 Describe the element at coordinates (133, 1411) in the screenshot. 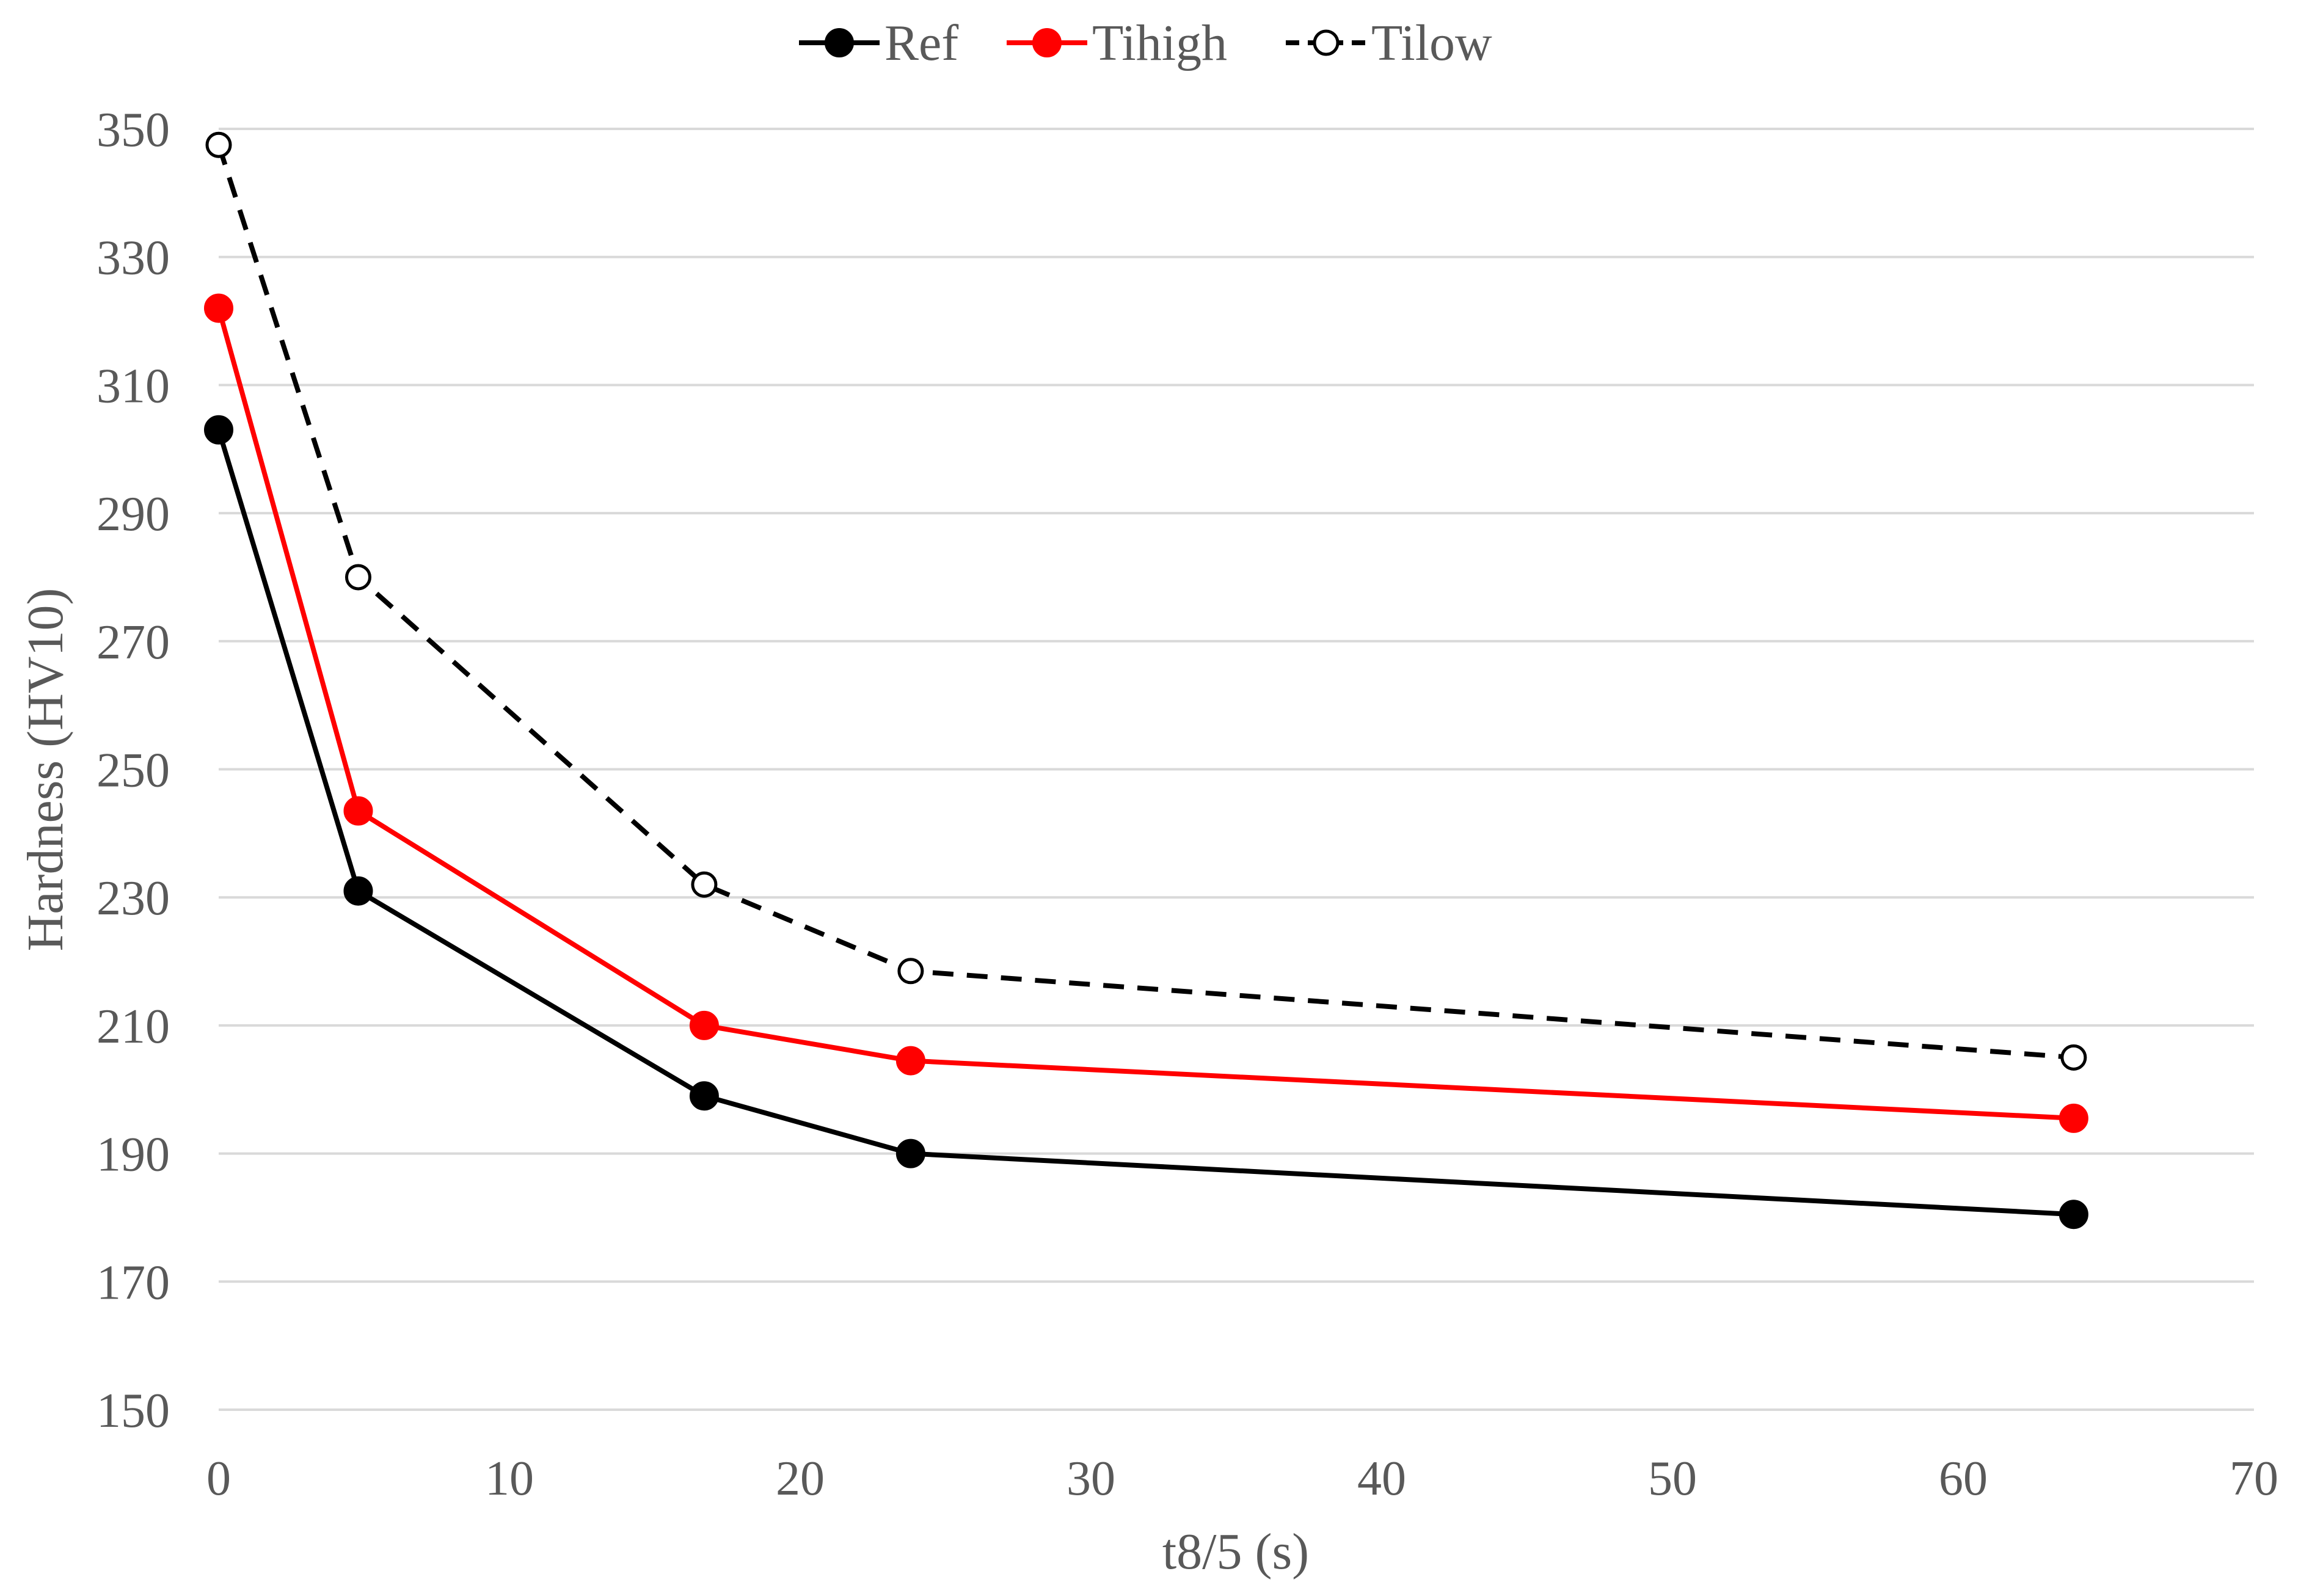

I see `y-tick-label: 150` at that location.